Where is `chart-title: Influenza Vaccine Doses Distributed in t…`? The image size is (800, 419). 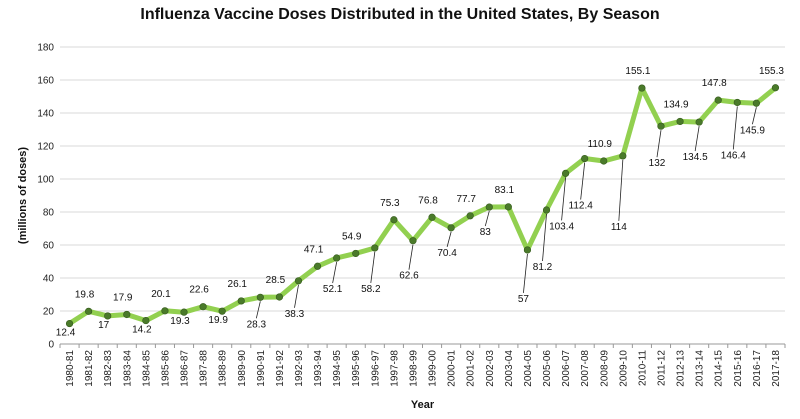
chart-title: Influenza Vaccine Doses Distributed in t… is located at coordinates (400, 14).